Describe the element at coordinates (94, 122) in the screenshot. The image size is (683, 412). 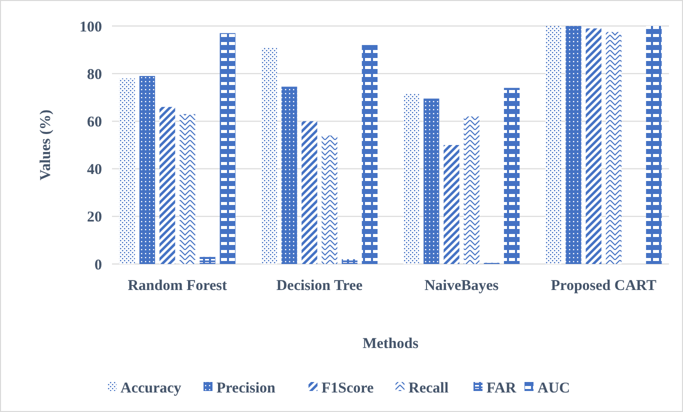
I see `y-tick-label: 60` at that location.